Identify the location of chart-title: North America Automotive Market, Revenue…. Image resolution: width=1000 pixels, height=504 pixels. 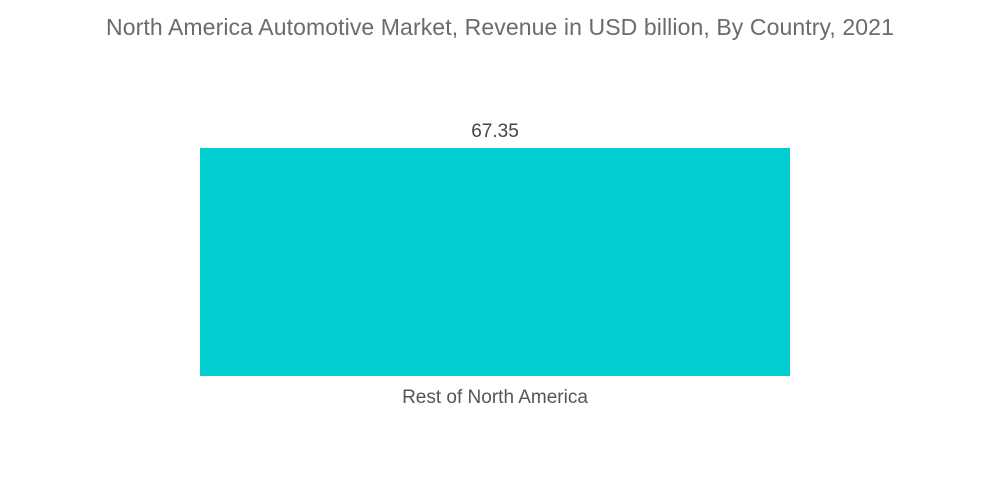
(500, 27).